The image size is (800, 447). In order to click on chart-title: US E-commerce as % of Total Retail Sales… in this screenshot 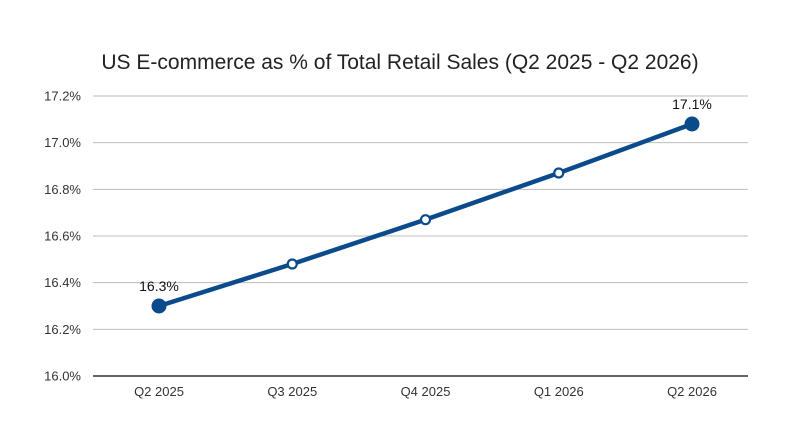, I will do `click(399, 62)`.